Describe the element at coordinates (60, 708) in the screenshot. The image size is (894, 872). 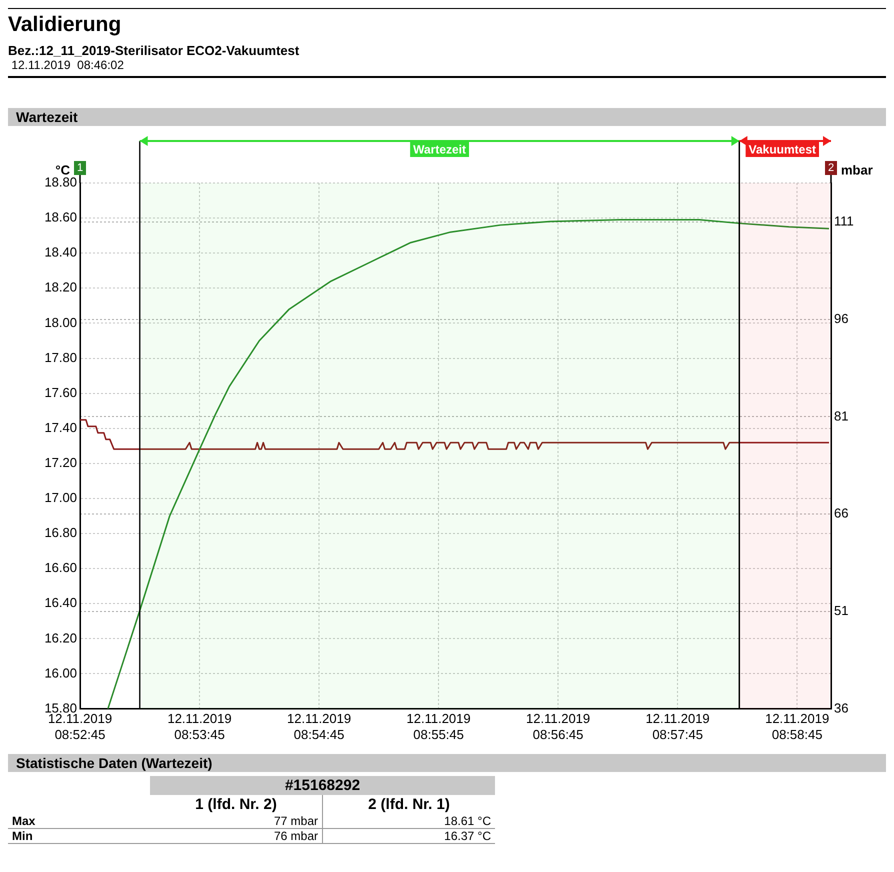
I see `y-tick-label: 15.80` at that location.